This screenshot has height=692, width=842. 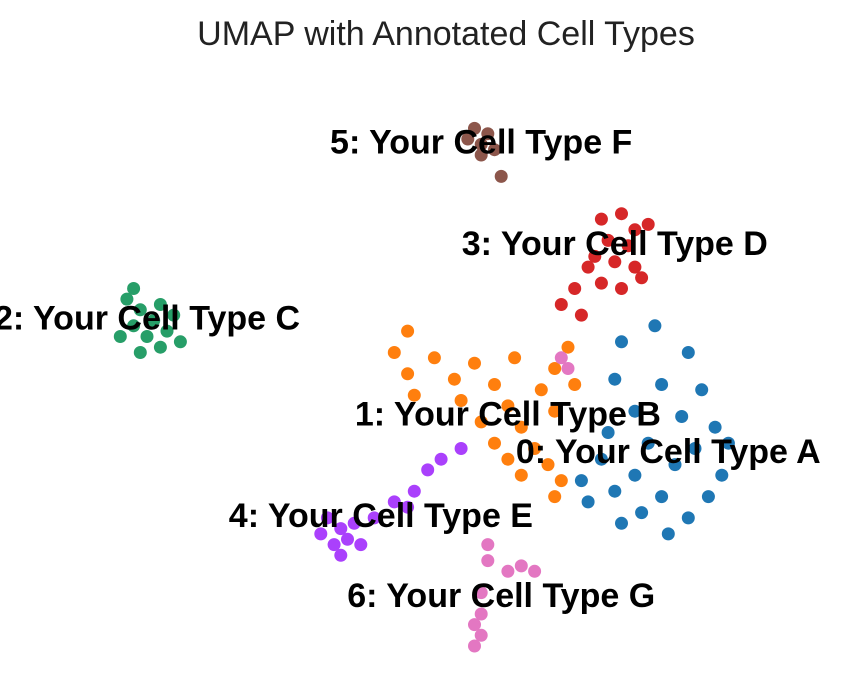 I want to click on cluster-label-1: 1: Your Cell Type B, so click(x=508, y=414).